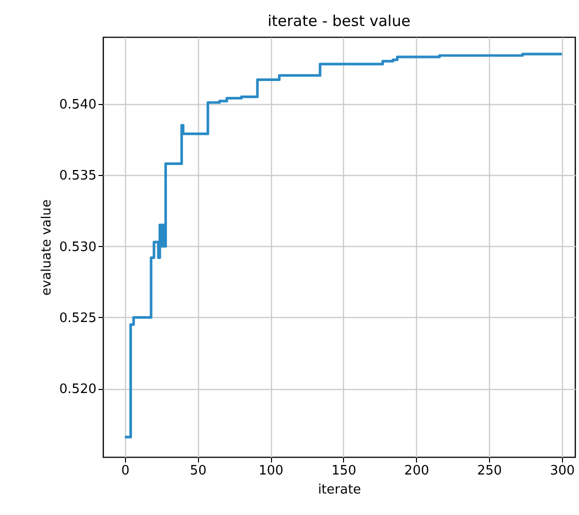 This screenshot has height=515, width=579. I want to click on y-tick-label: 0.530, so click(77, 247).